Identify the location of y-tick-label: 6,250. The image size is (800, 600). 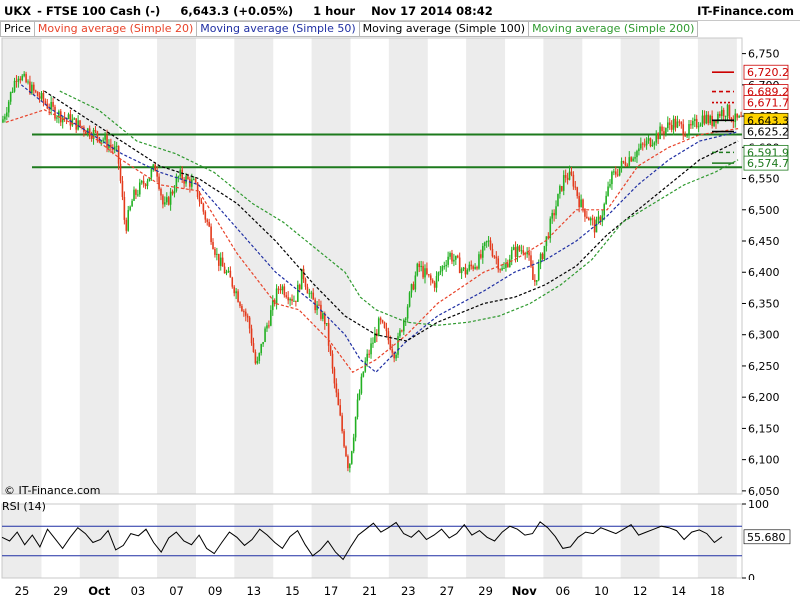
(764, 366).